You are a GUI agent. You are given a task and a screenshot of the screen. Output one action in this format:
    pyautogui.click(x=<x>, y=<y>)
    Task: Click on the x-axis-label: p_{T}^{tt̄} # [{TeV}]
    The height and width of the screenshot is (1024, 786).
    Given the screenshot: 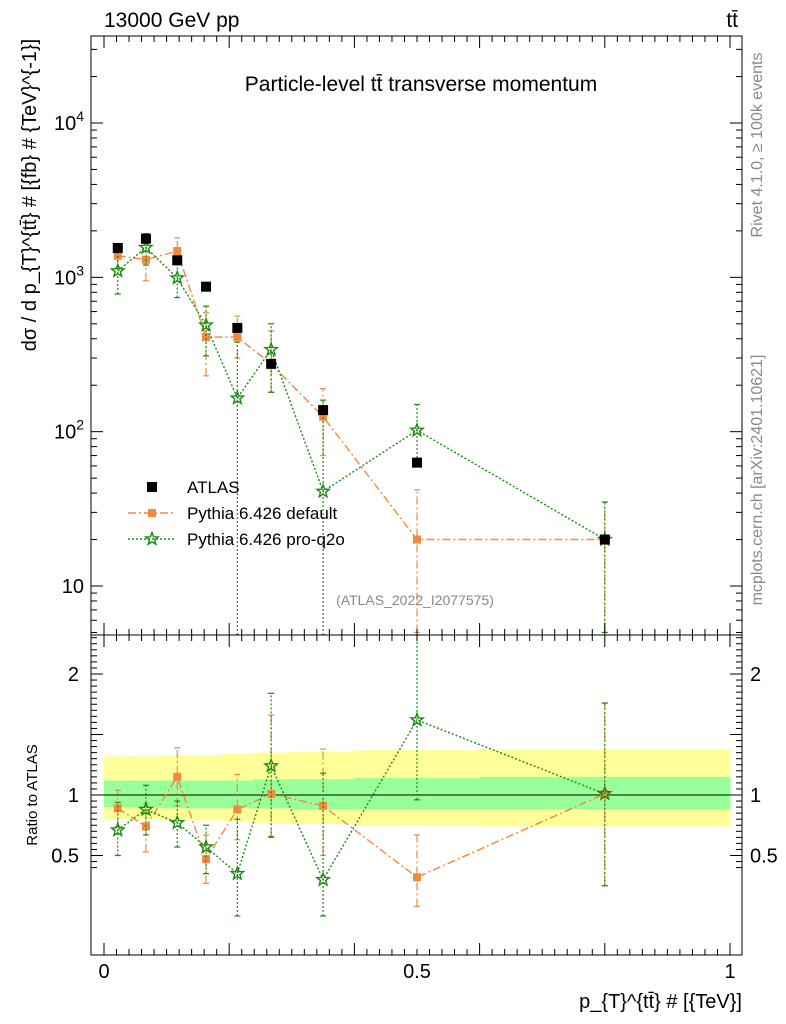 What is the action you would take?
    pyautogui.click(x=660, y=1002)
    